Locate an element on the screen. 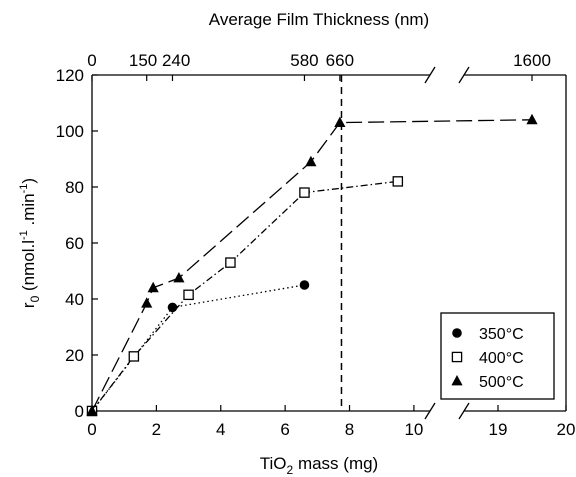 The image size is (576, 477). x-tick-label: 0 is located at coordinates (91, 429).